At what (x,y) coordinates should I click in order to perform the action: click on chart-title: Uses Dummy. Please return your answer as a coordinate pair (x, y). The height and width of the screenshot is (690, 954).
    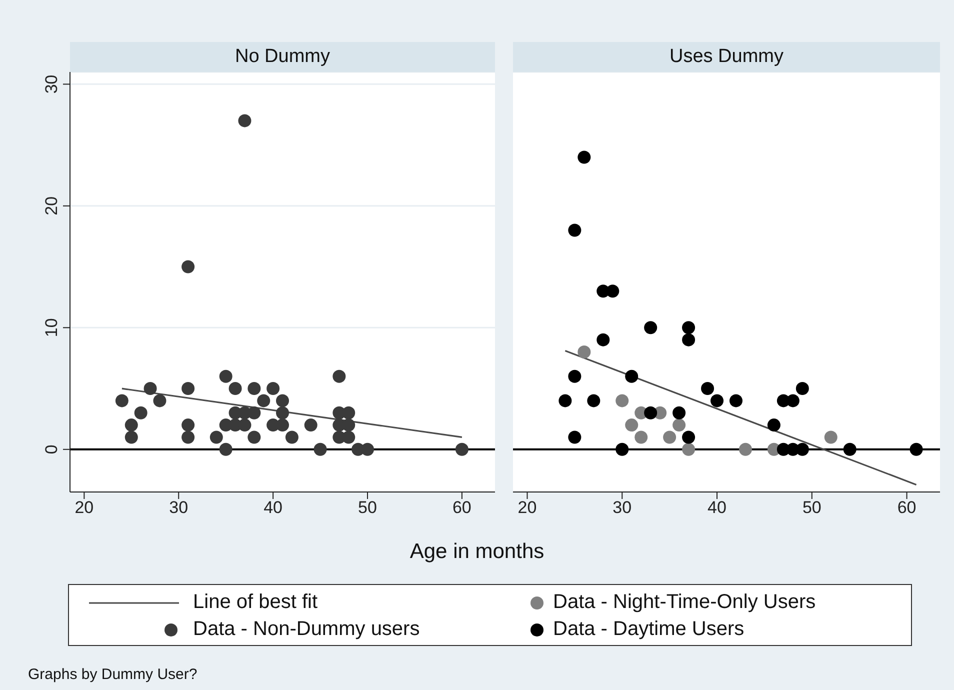
    Looking at the image, I should click on (726, 57).